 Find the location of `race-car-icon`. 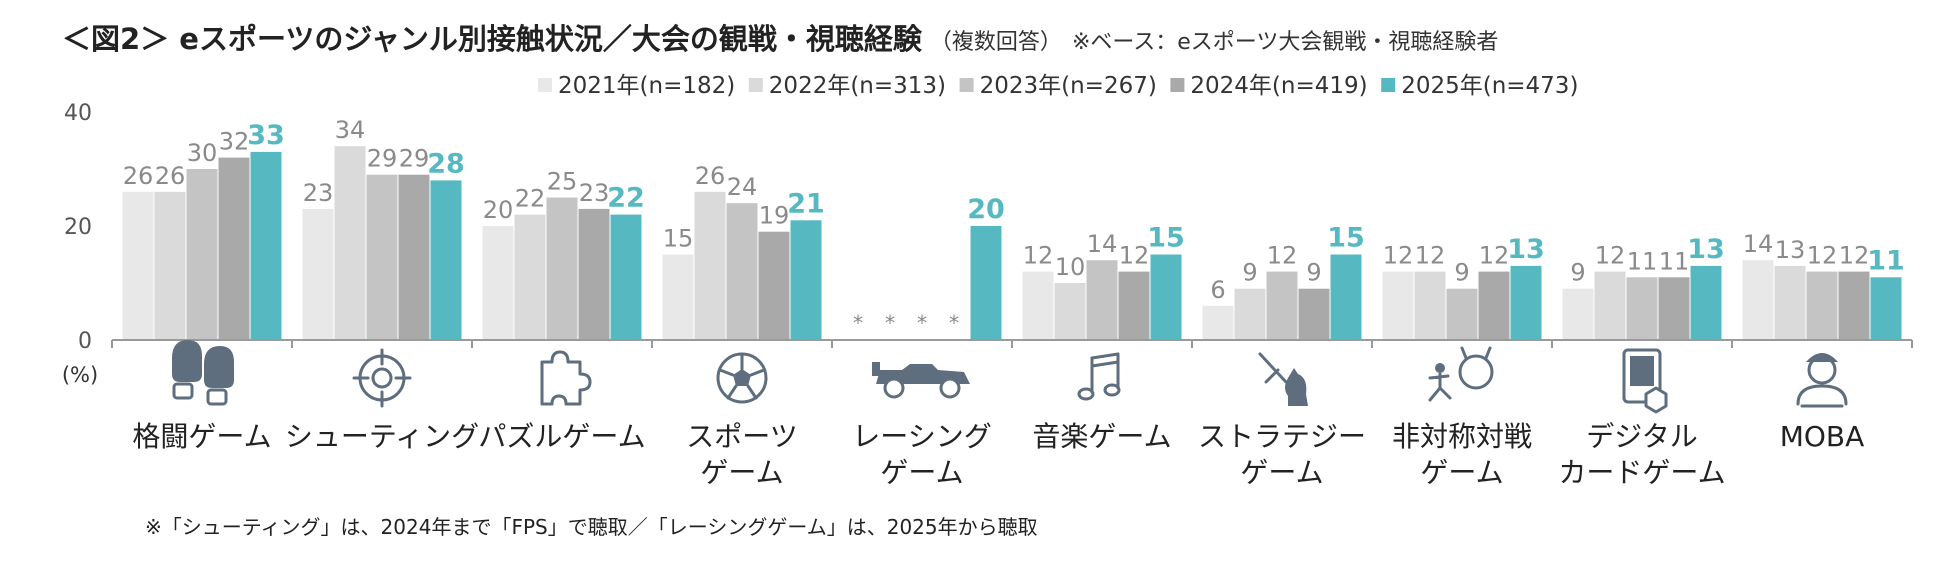

race-car-icon is located at coordinates (921, 380).